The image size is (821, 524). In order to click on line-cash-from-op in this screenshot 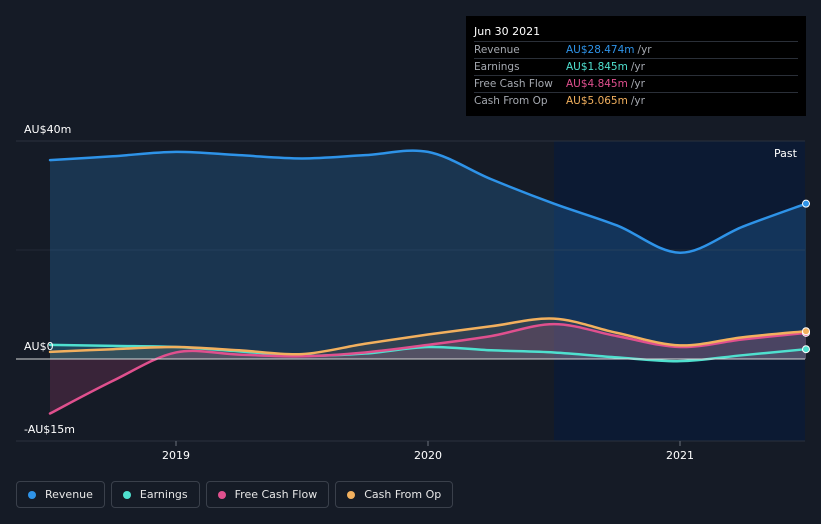, I will do `click(428, 336)`.